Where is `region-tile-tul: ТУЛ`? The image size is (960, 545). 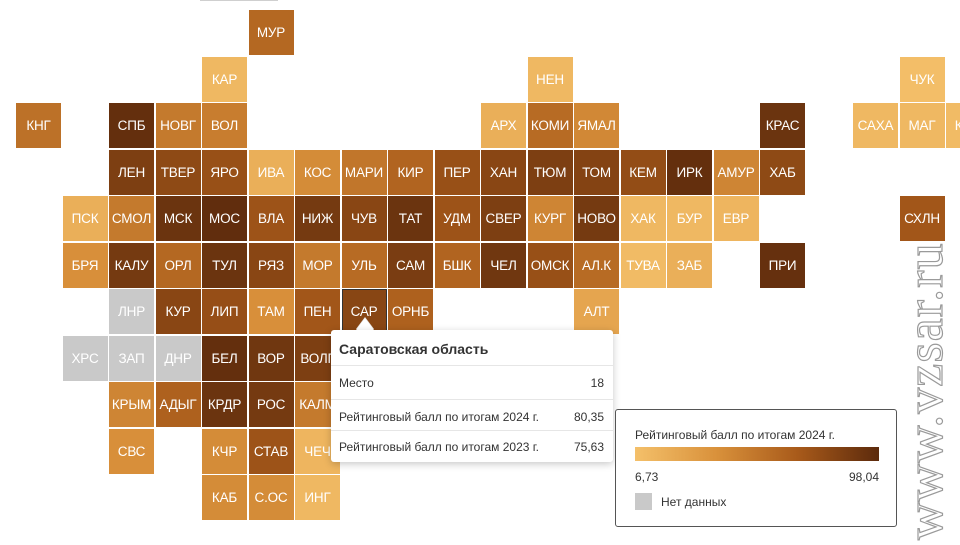 region-tile-tul: ТУЛ is located at coordinates (224, 265).